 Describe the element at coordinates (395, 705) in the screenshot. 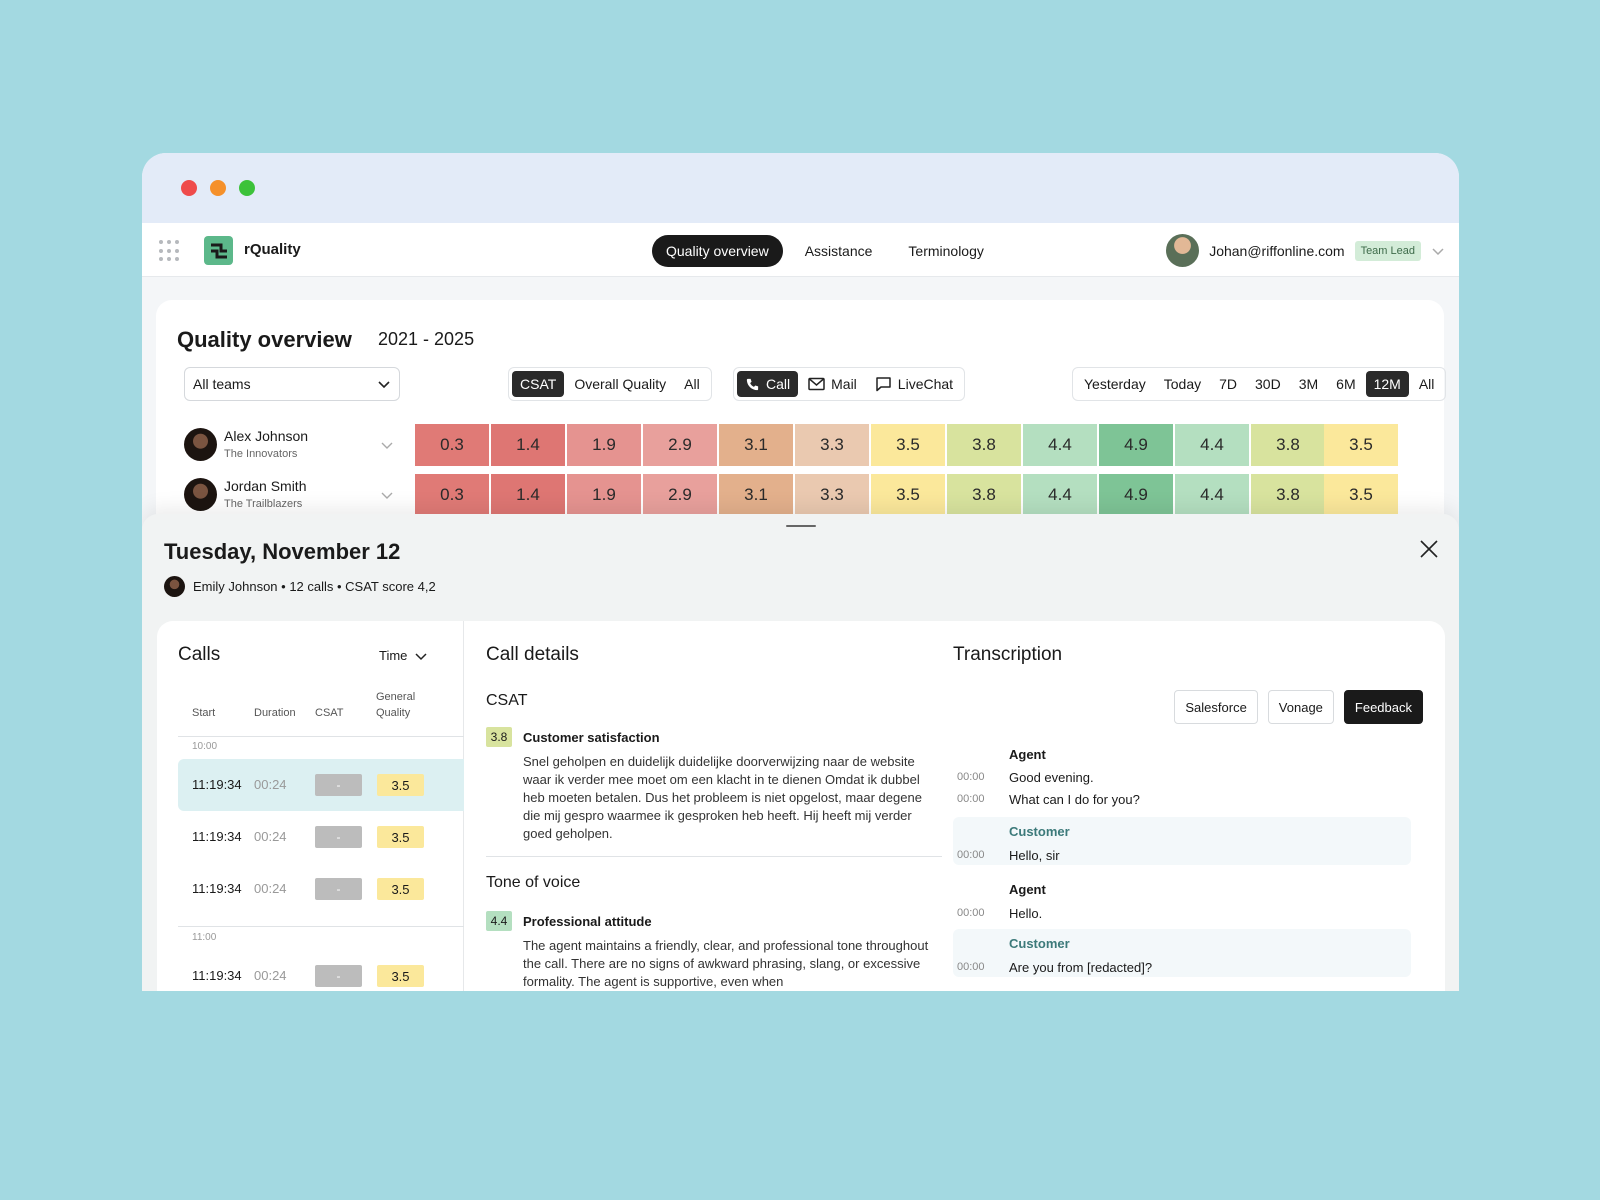

I see `col-header-quality: General Quality` at that location.